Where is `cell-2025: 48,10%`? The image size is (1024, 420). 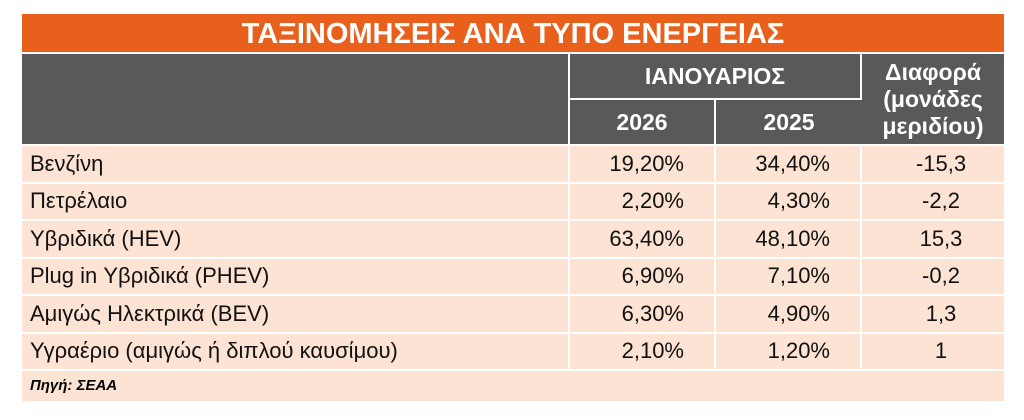
cell-2025: 48,10% is located at coordinates (789, 240).